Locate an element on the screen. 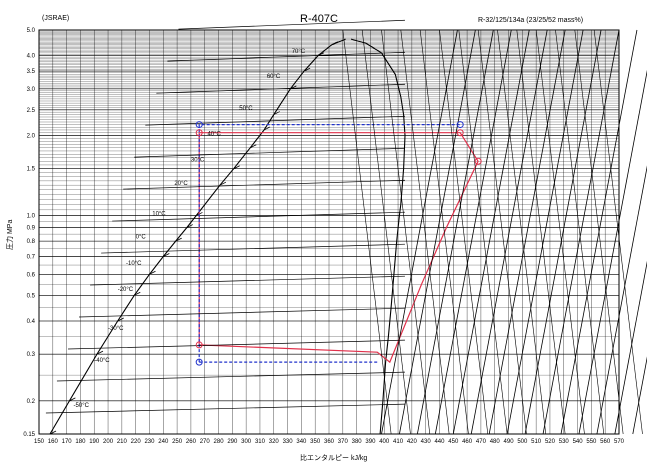  temperature-label: 0°C is located at coordinates (141, 237).